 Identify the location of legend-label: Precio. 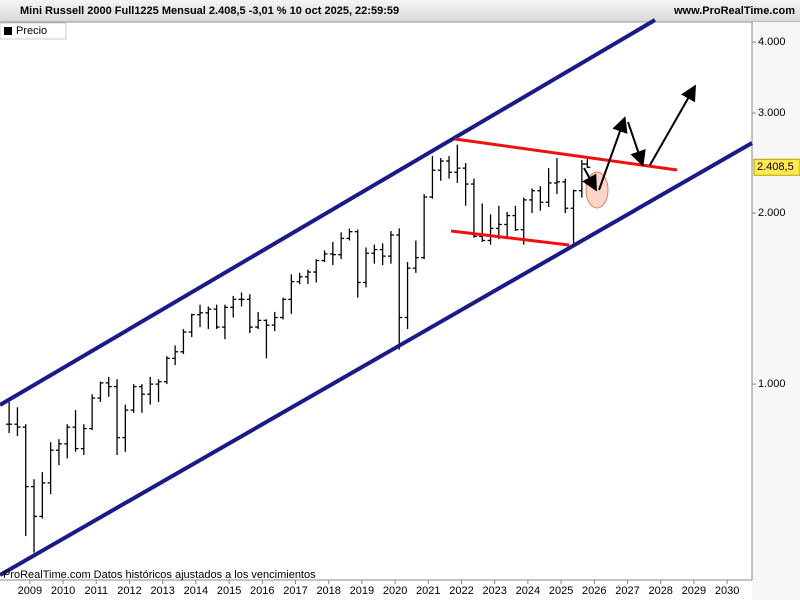
(31, 31).